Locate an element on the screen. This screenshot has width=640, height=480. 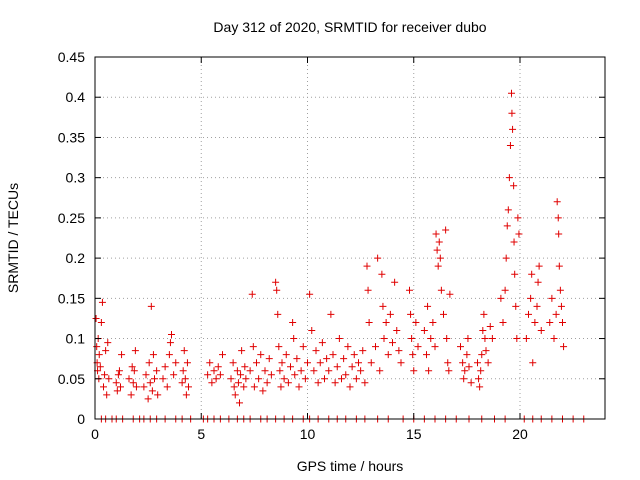
x-tick-label: 20 is located at coordinates (520, 434).